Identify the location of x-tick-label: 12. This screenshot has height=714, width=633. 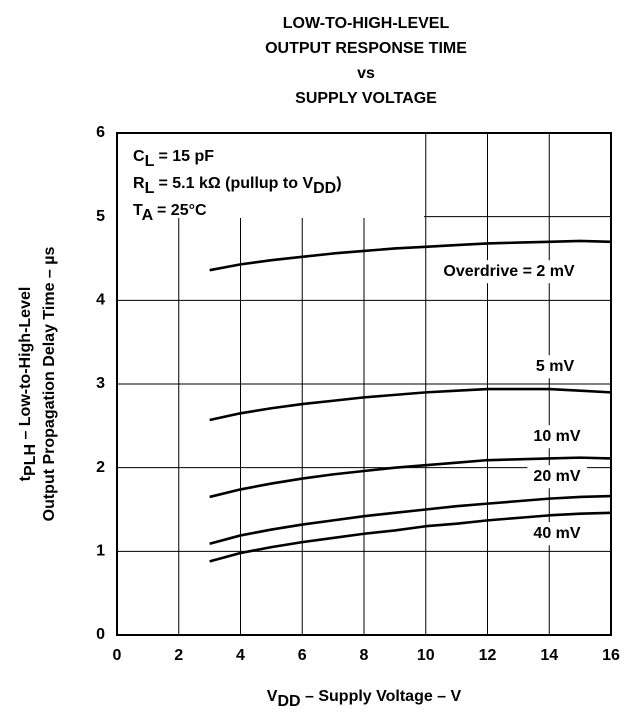
(488, 655).